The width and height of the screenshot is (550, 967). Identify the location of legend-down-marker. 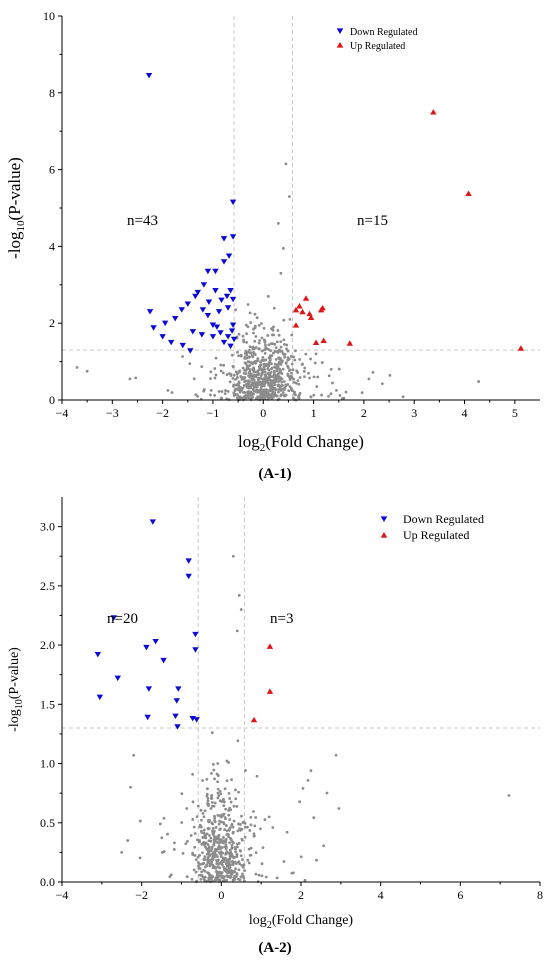
(340, 31).